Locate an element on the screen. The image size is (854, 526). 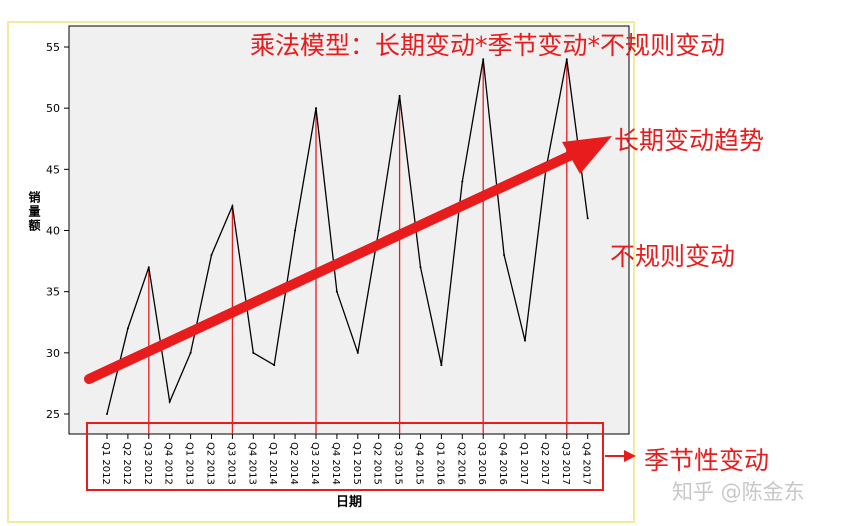
x-tick-label: Q1 2016 is located at coordinates (439, 463).